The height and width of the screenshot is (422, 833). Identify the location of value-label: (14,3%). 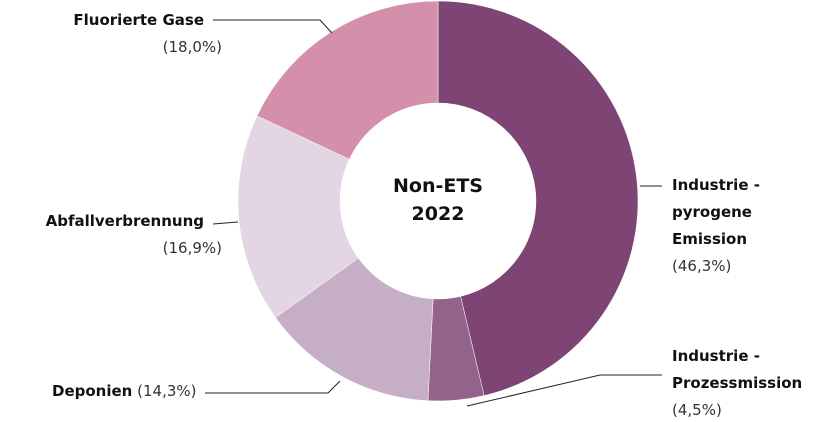
(167, 391).